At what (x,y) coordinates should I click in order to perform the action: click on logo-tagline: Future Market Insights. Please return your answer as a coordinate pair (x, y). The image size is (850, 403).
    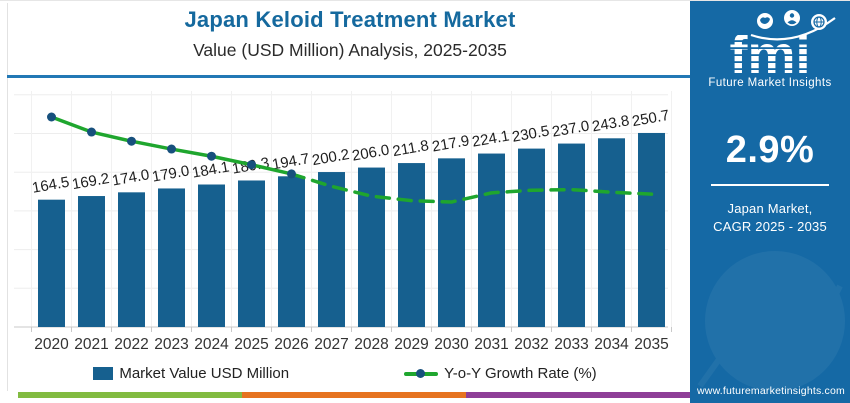
    Looking at the image, I should click on (770, 83).